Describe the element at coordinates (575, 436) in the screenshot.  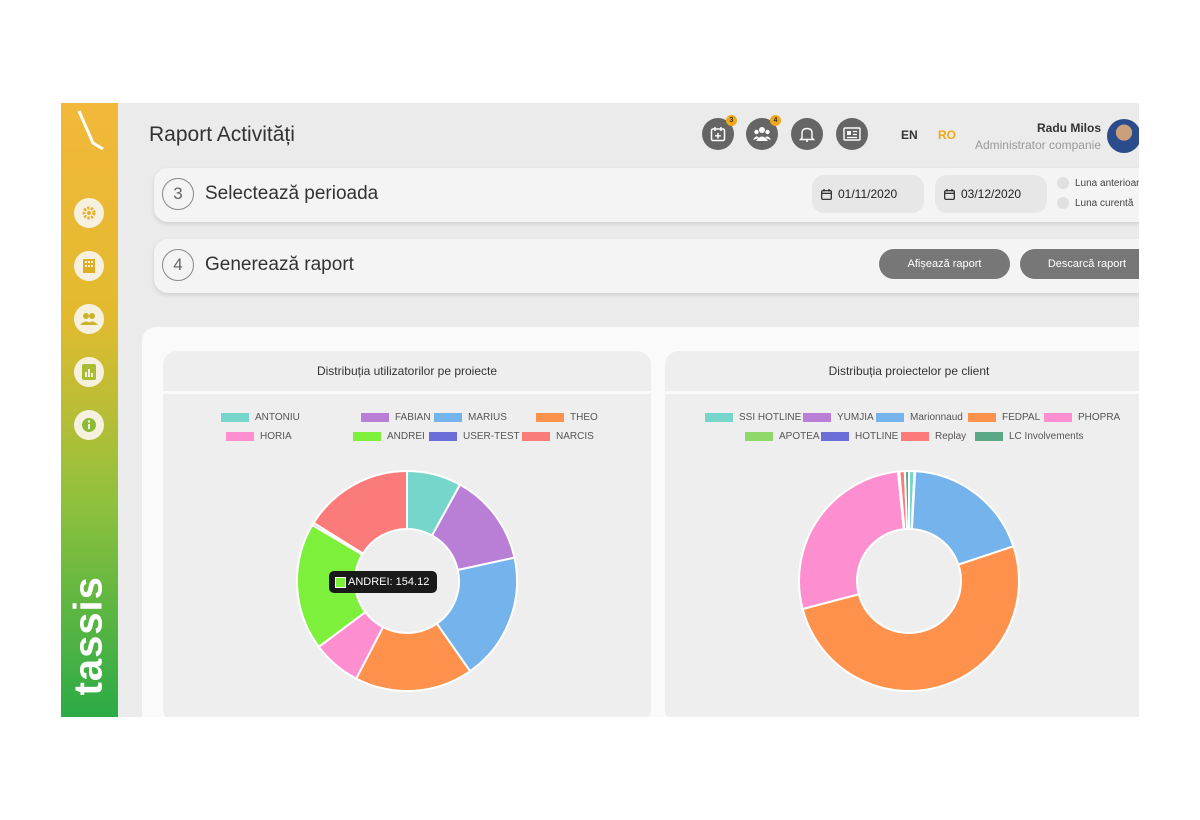
I see `legend-label: NARCIS` at that location.